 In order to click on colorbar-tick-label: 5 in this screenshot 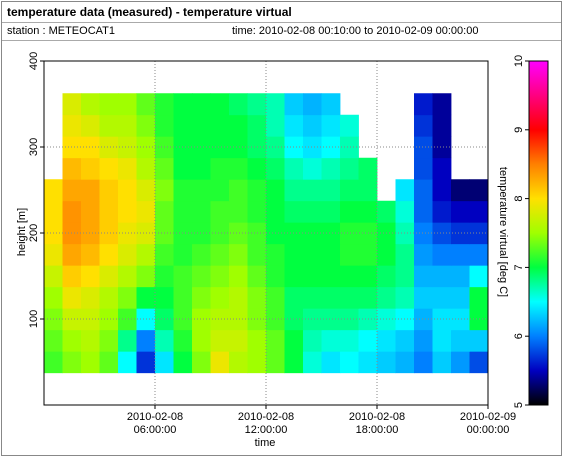, I will do `click(519, 405)`.